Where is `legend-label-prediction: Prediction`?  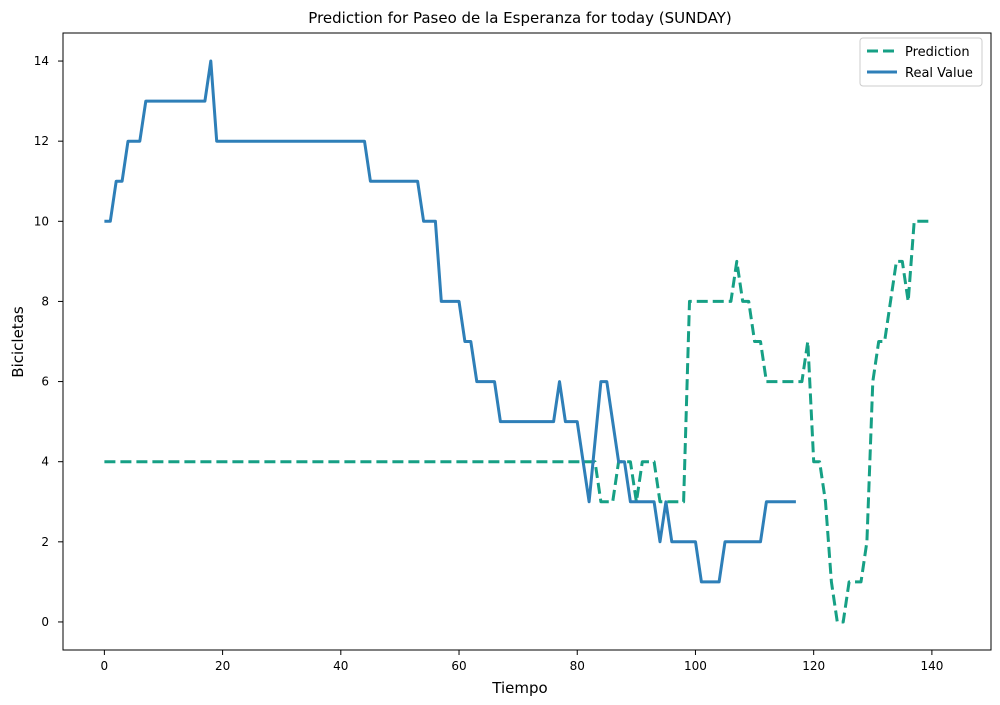
legend-label-prediction: Prediction is located at coordinates (937, 52).